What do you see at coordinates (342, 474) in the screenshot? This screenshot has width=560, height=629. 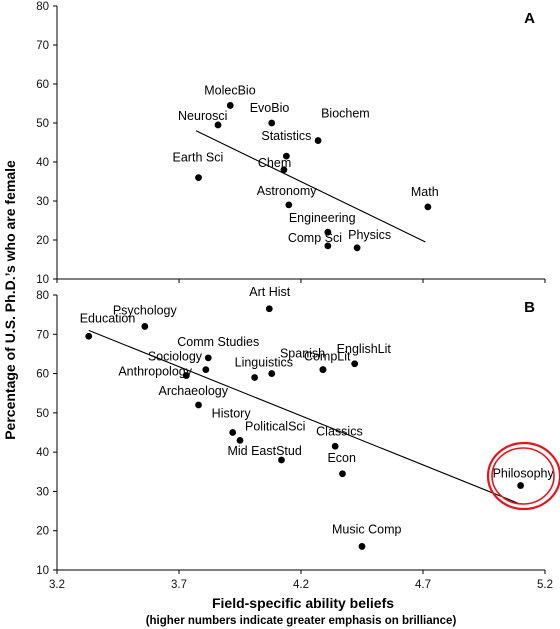 I see `data-point-econ` at bounding box center [342, 474].